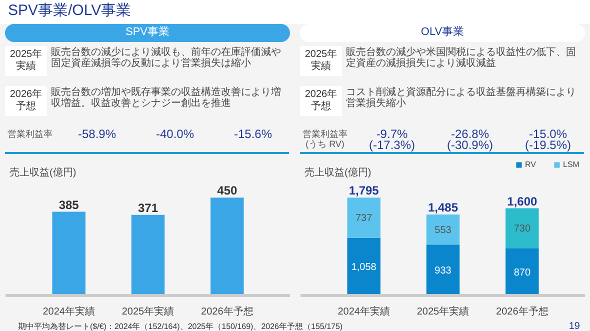 Image resolution: width=590 pixels, height=331 pixels. Describe the element at coordinates (571, 164) in the screenshot. I see `legend-label: LSM` at that location.